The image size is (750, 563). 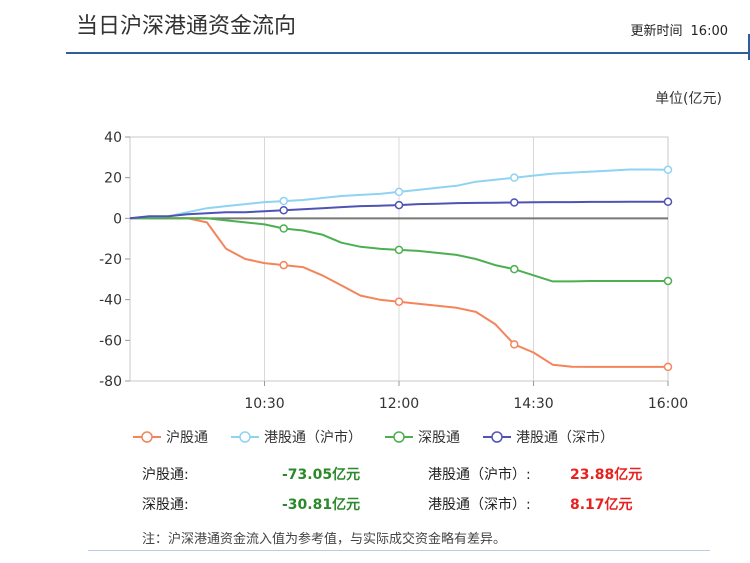 What do you see at coordinates (399, 550) in the screenshot?
I see `footer-divider` at bounding box center [399, 550].